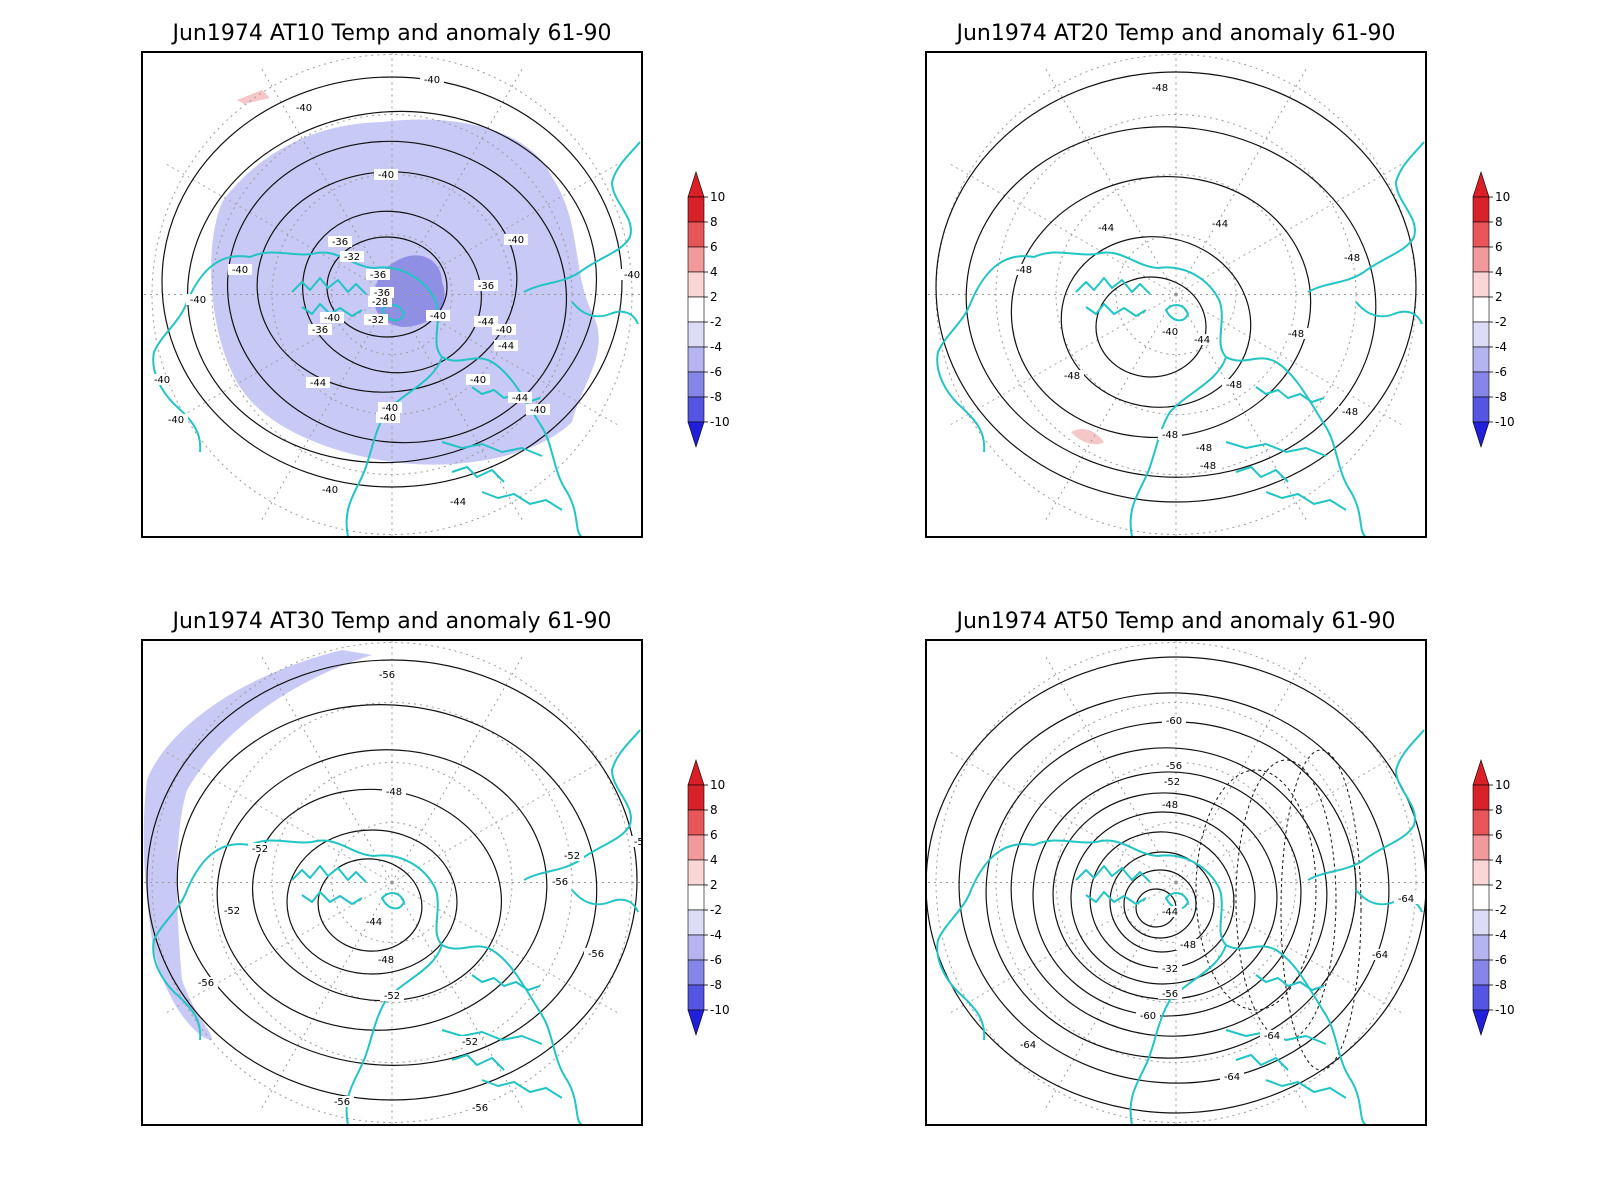  Describe the element at coordinates (1499, 835) in the screenshot. I see `colorbar-tick-label: 6` at that location.